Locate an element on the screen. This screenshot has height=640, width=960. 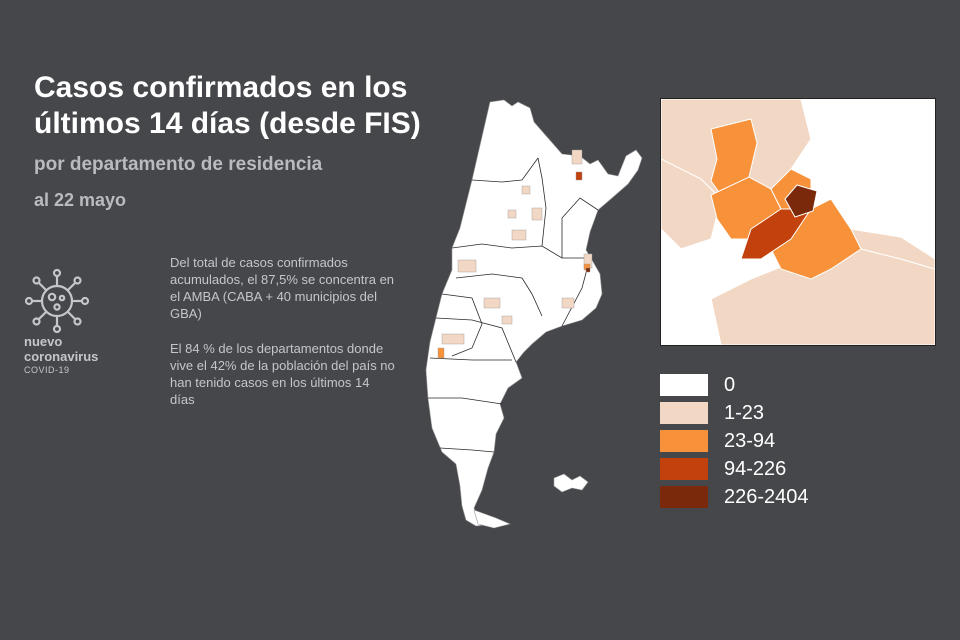
legend-label: 23-94 is located at coordinates (750, 441).